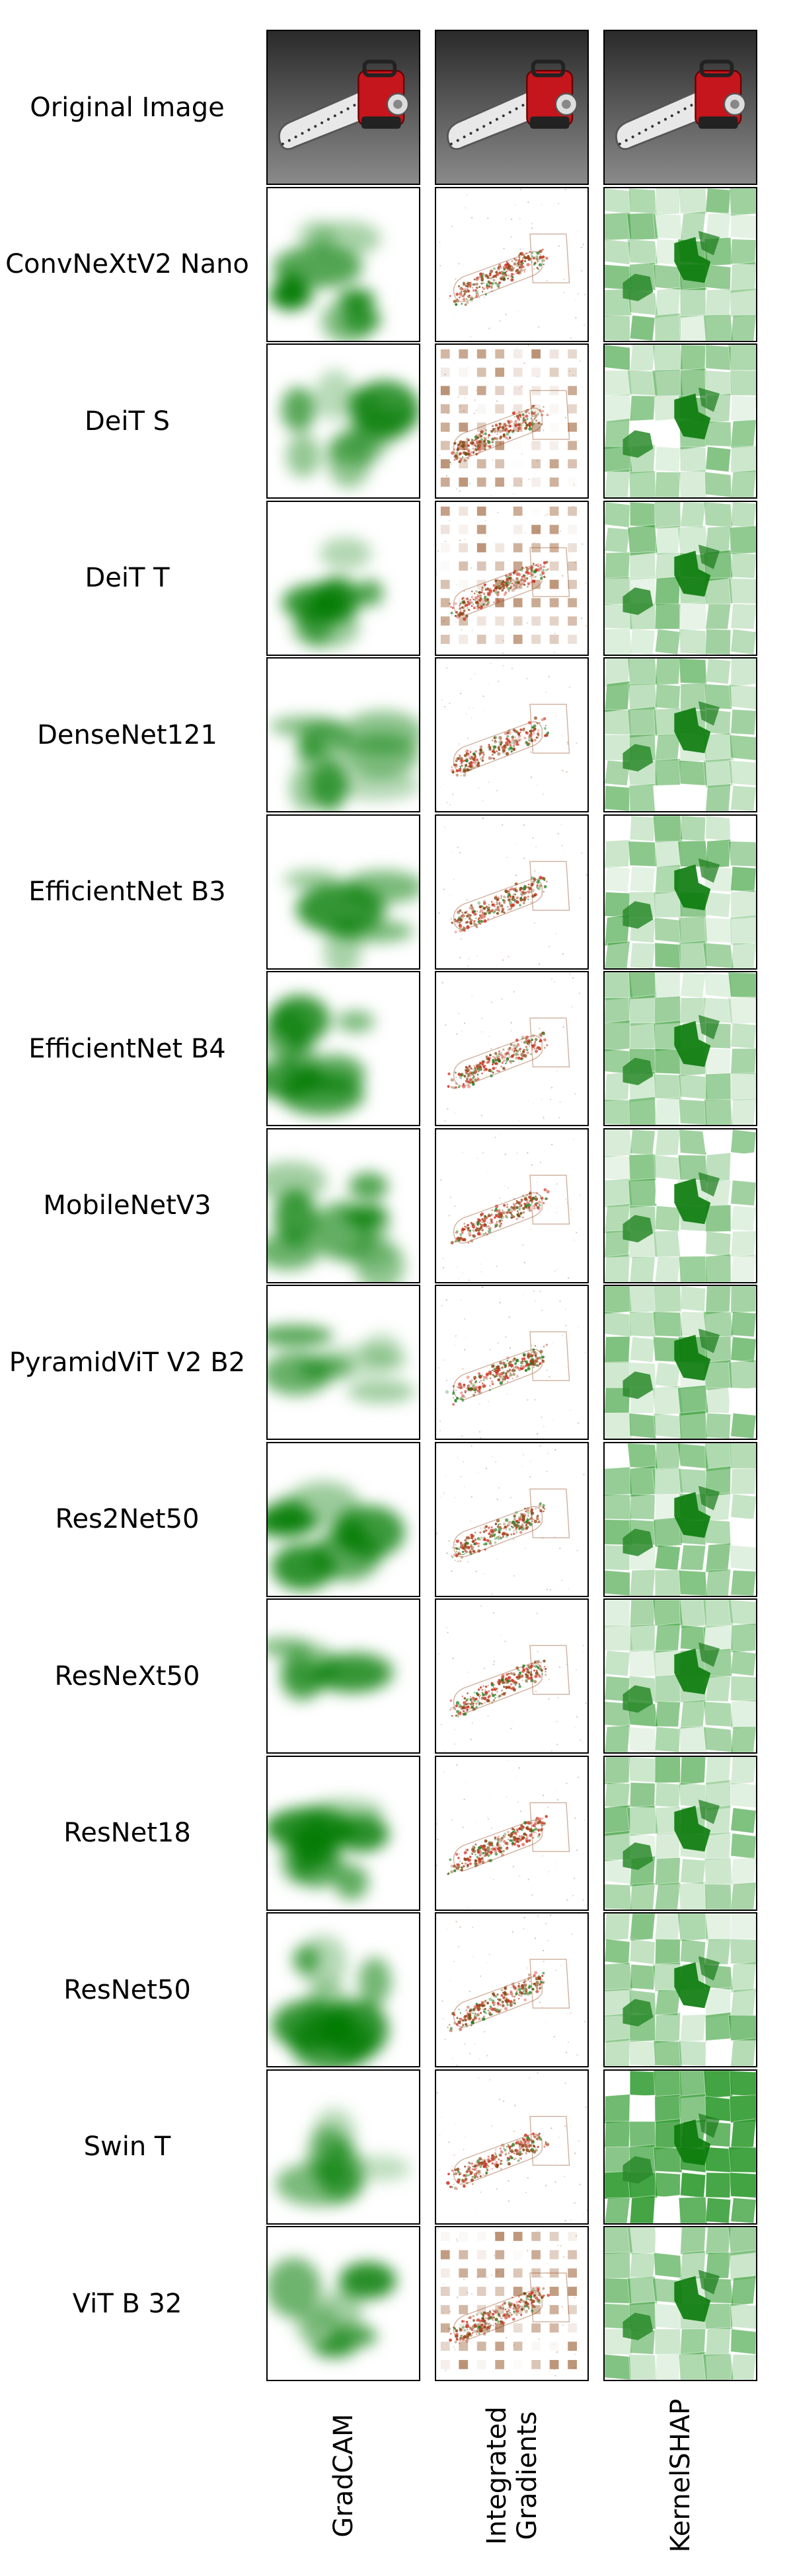  Describe the element at coordinates (128, 1519) in the screenshot. I see `row-label-model: Res2Net50` at that location.